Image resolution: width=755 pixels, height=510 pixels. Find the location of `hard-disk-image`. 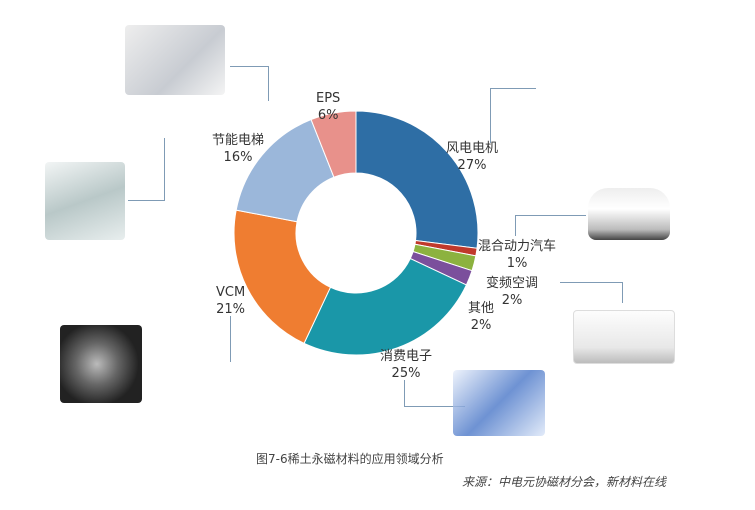

hard-disk-image is located at coordinates (101, 364).